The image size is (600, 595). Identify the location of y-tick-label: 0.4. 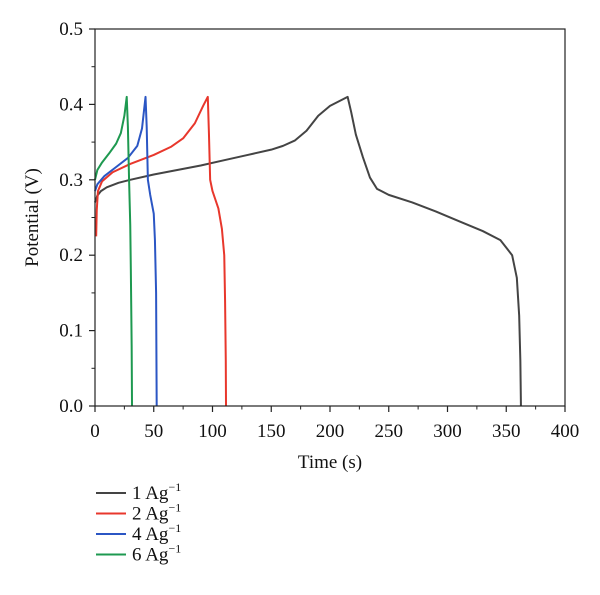
(71, 104).